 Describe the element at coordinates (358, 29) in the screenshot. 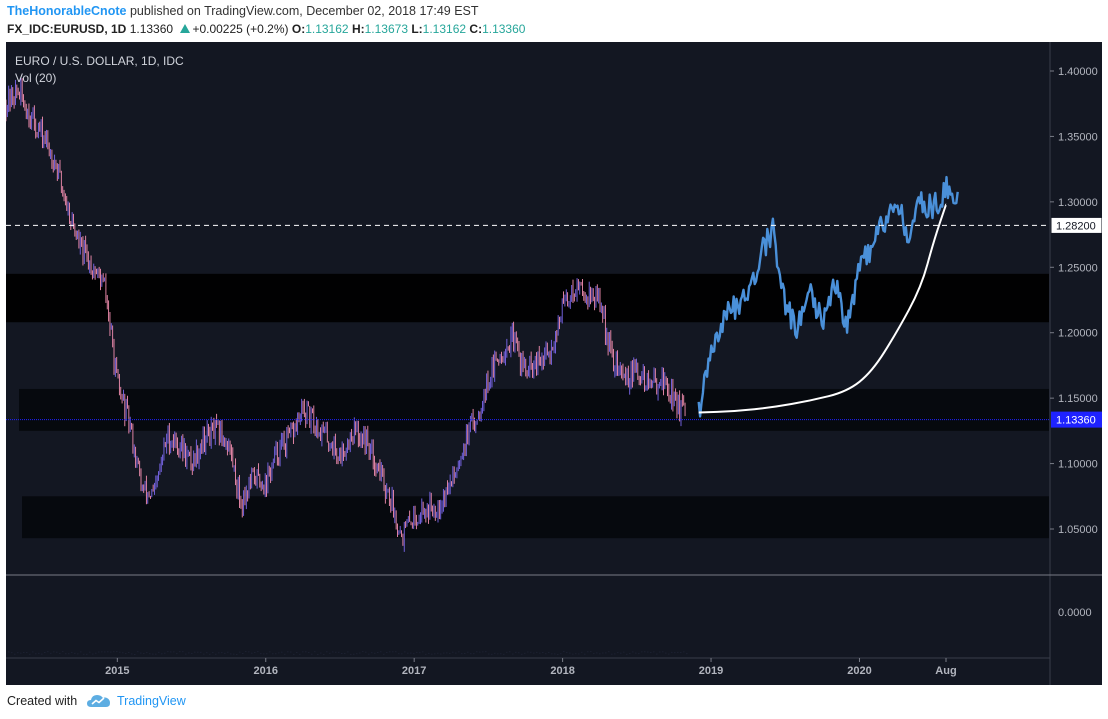

I see `high-label: H:` at that location.